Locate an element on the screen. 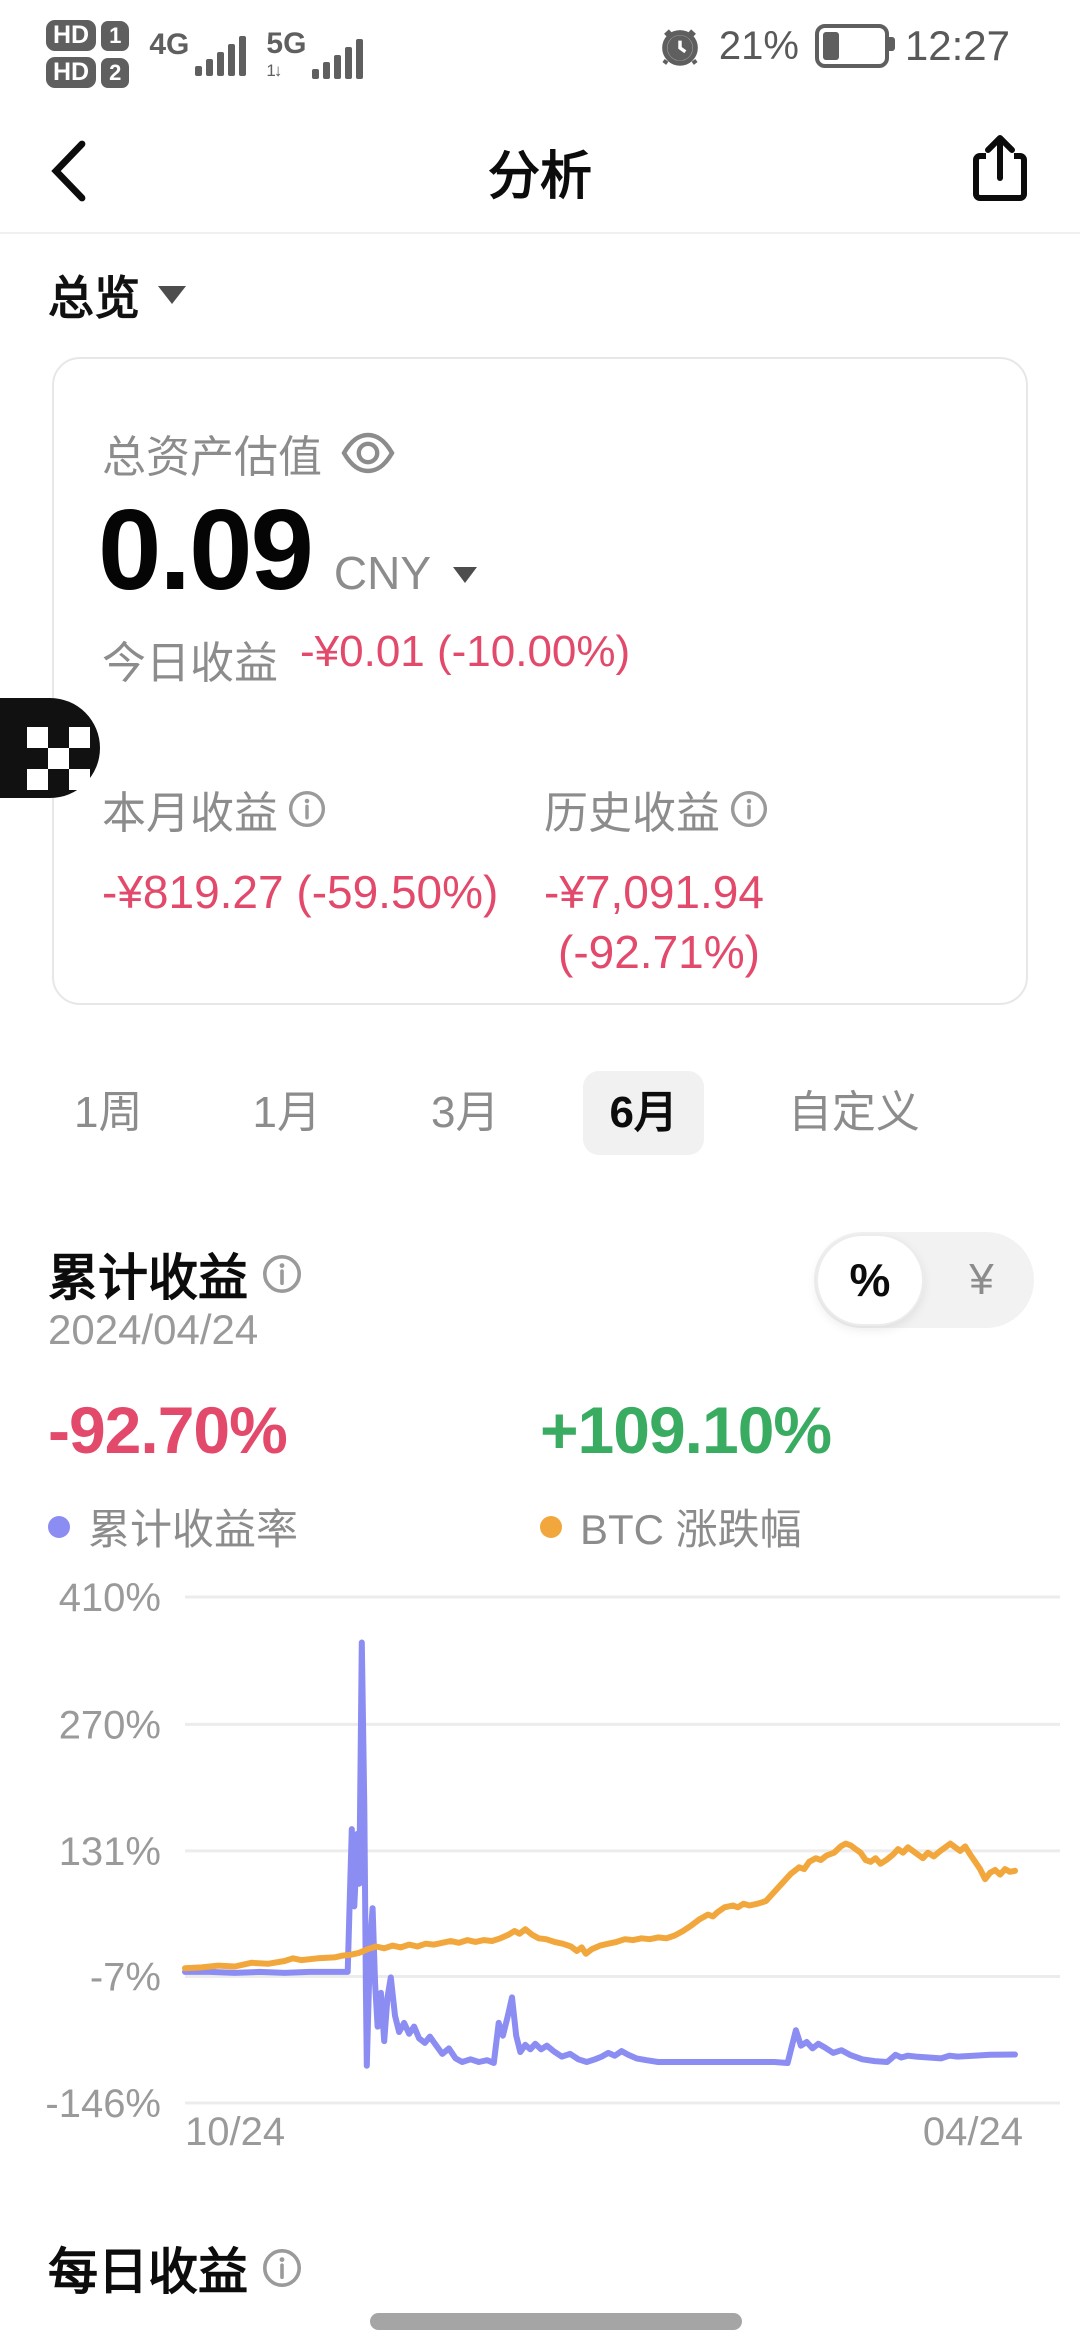 This screenshot has height=2340, width=1080. btc-change-block: +109.10% BTC 涨跌幅 is located at coordinates (786, 1474).